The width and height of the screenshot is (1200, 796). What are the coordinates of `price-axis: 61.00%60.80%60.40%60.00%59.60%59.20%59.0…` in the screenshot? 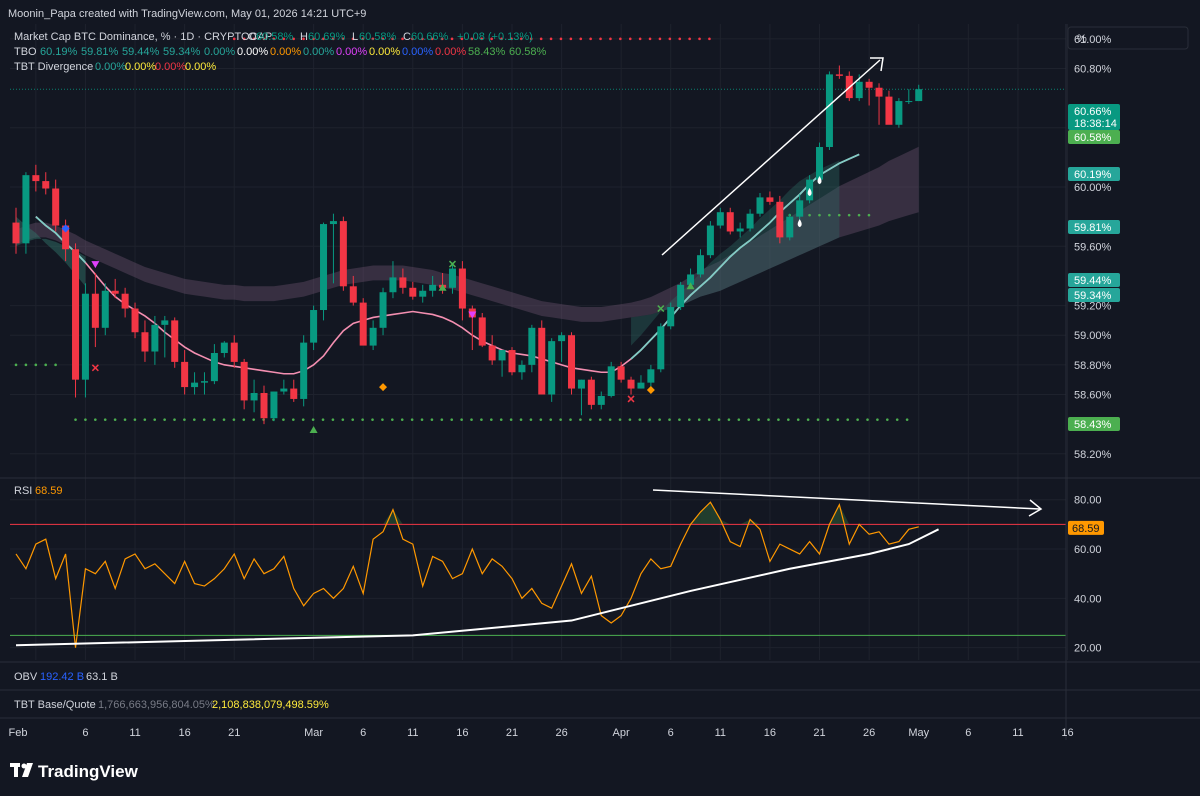 It's located at (1094, 247).